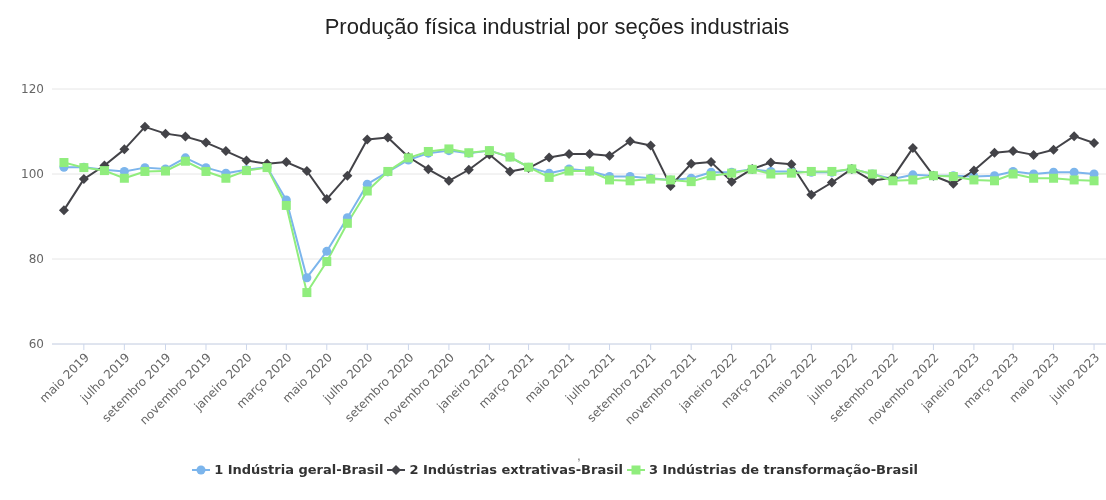  What do you see at coordinates (36, 259) in the screenshot?
I see `y-tick-label: 80` at bounding box center [36, 259].